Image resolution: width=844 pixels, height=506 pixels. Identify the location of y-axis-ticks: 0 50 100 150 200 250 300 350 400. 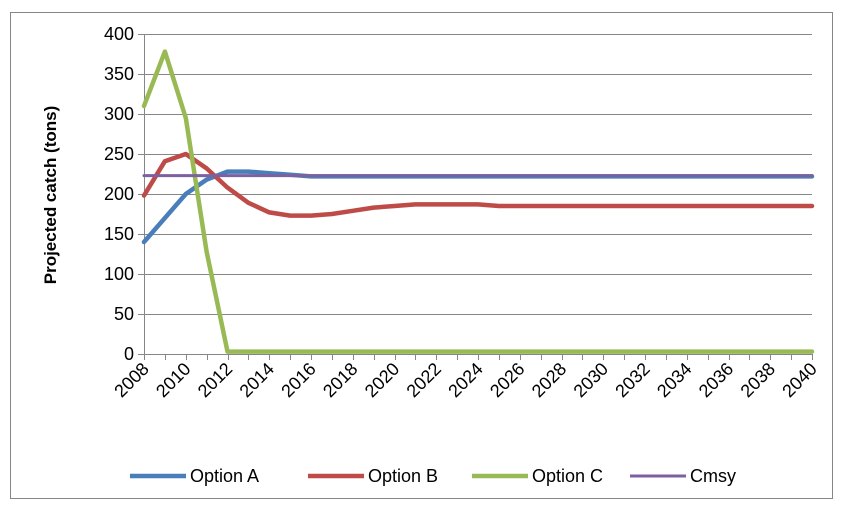
(124, 194).